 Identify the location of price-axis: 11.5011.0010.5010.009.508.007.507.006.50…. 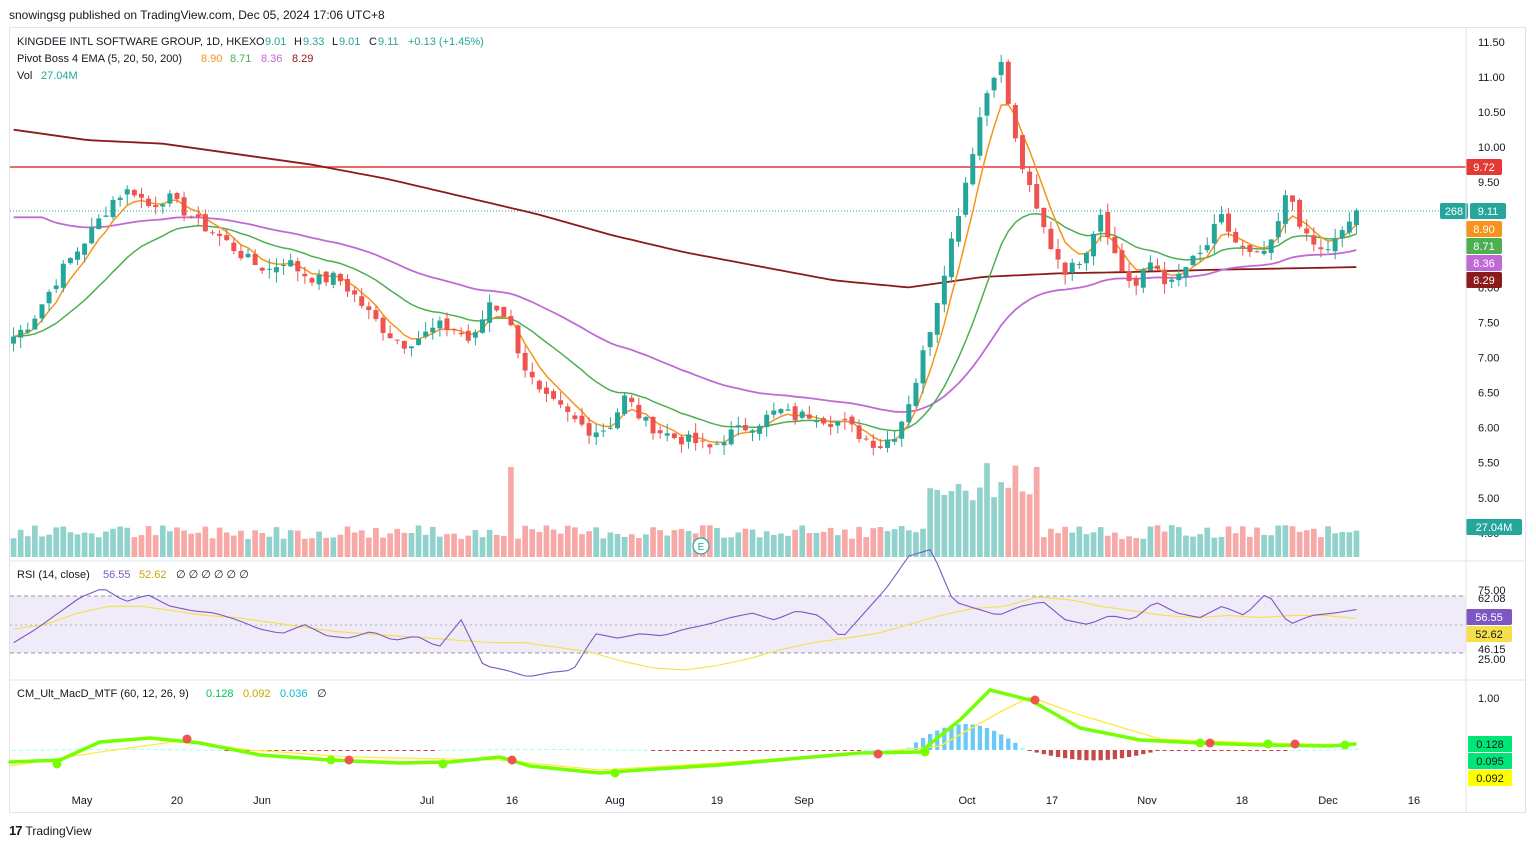
(1492, 288).